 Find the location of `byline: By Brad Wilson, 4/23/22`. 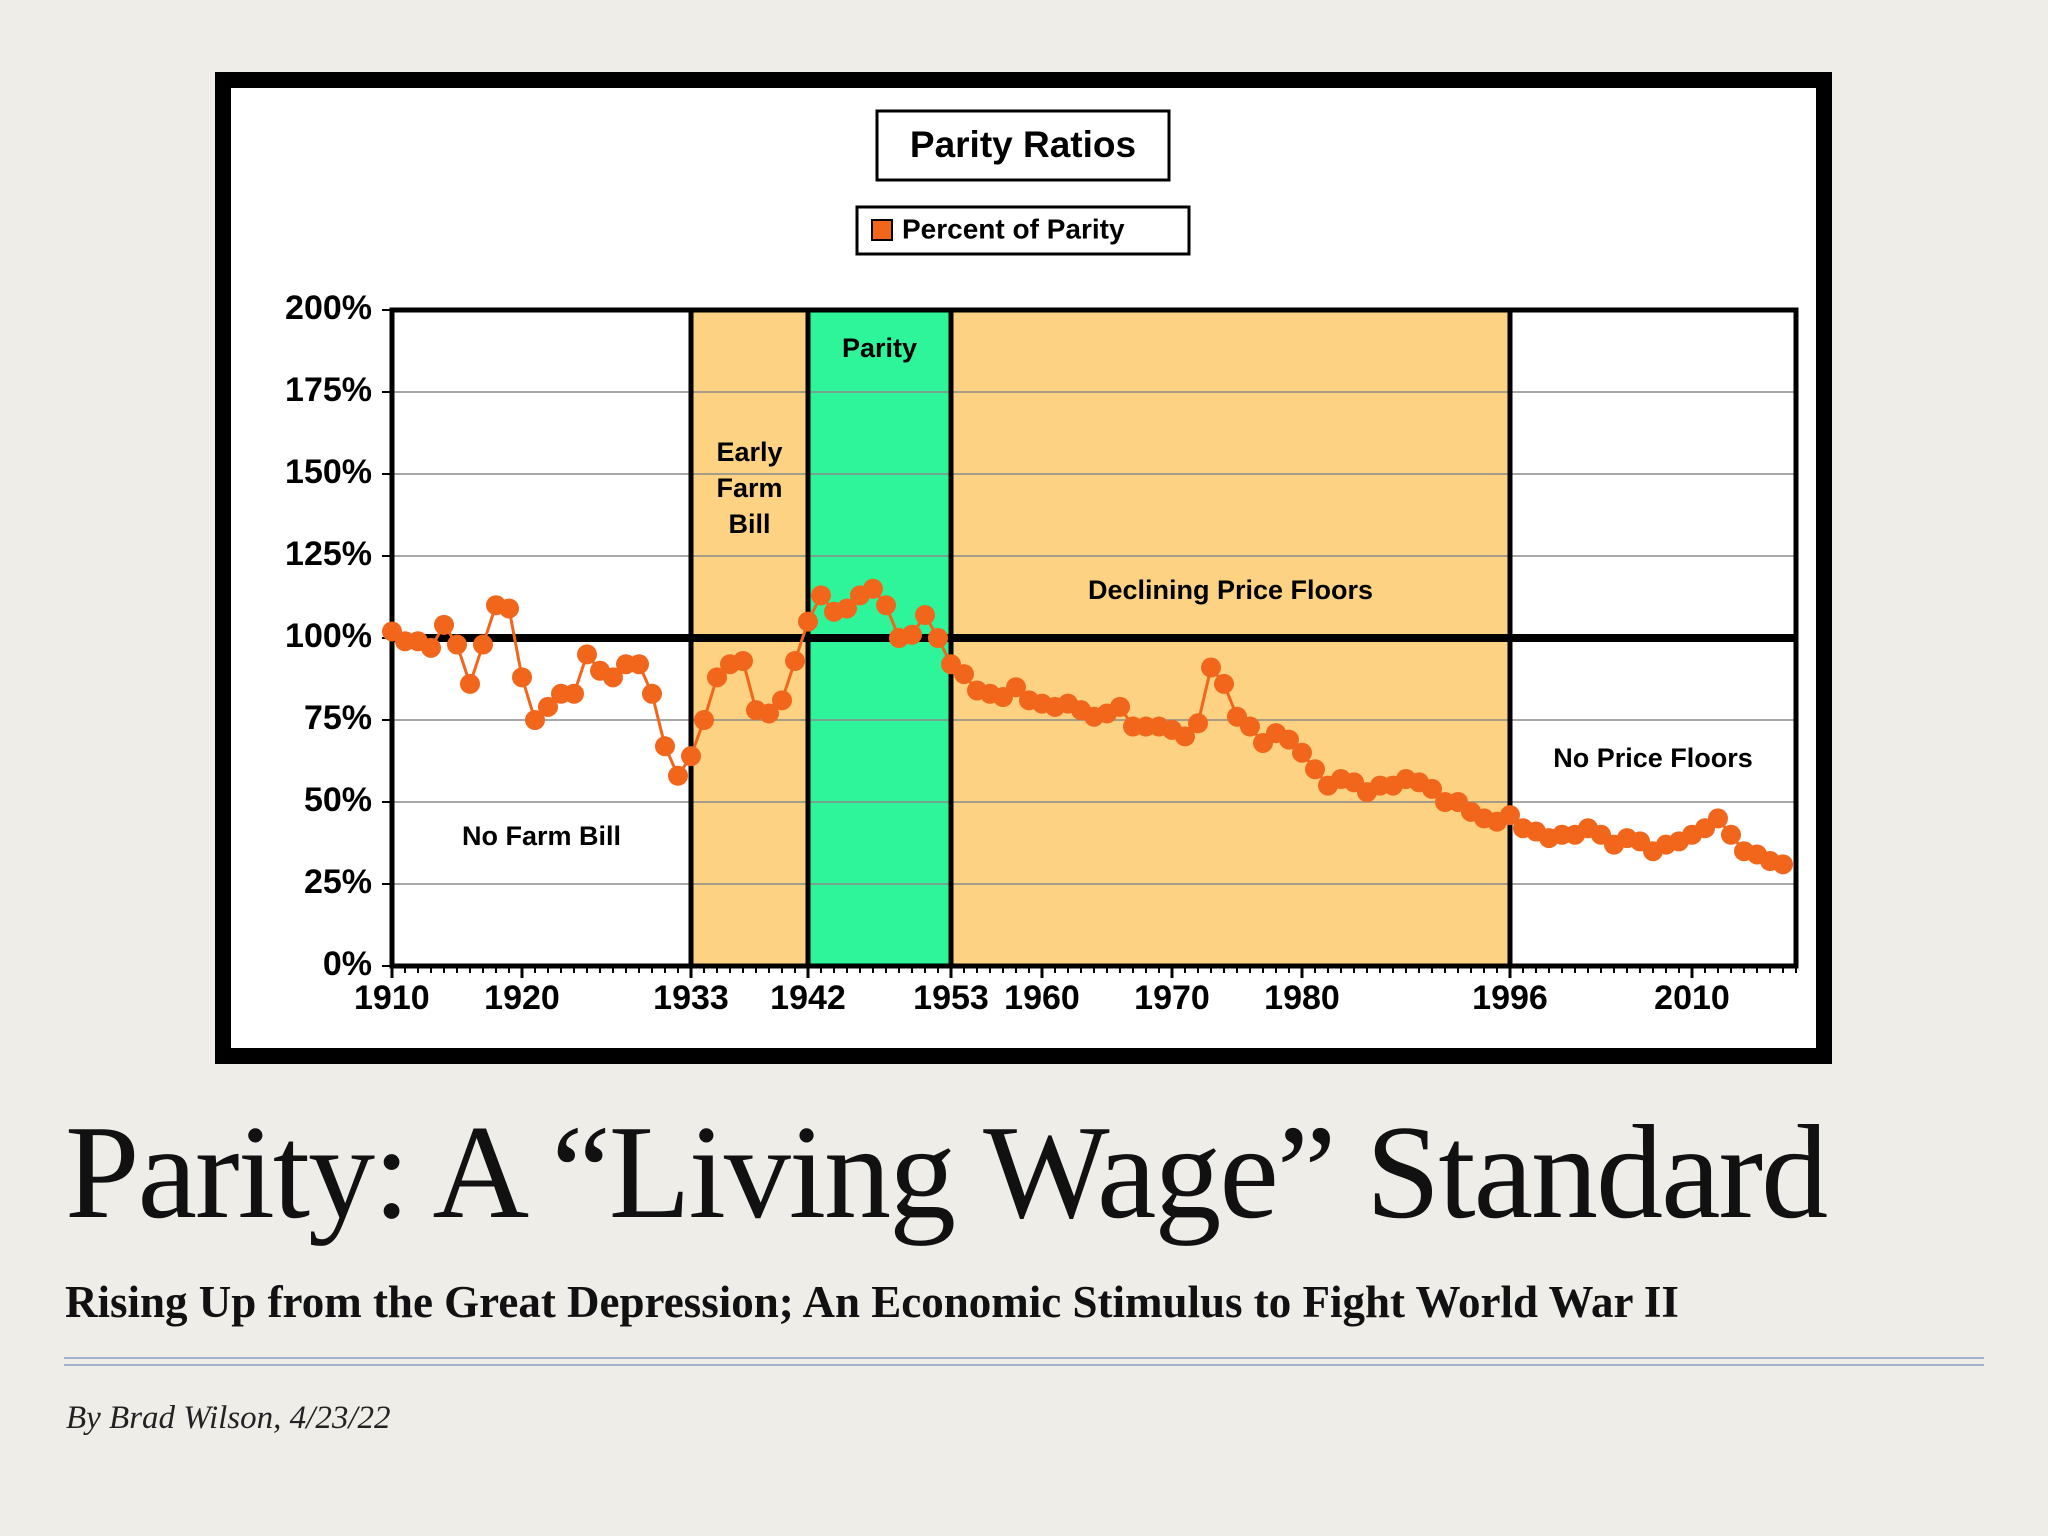

byline: By Brad Wilson, 4/23/22 is located at coordinates (228, 1418).